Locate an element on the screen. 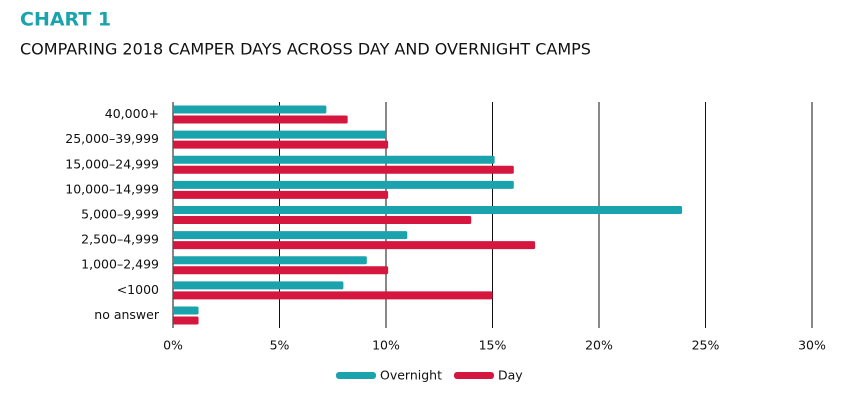 This screenshot has width=852, height=406. x-tick-label: 30% is located at coordinates (812, 345).